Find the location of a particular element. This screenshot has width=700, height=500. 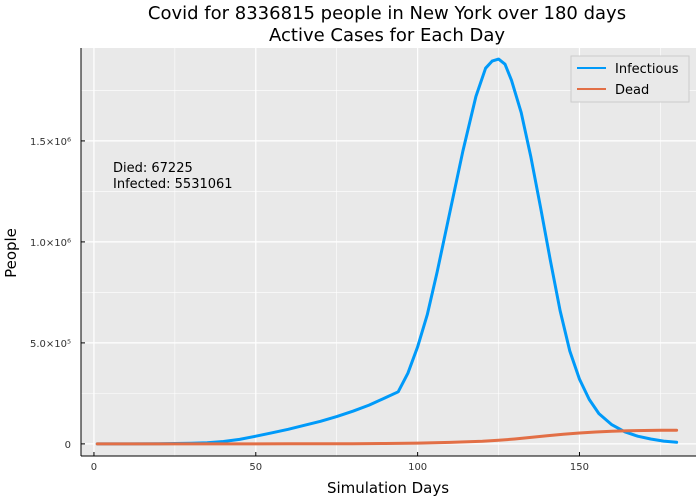

y-tick-label: 1.0×10⁶ is located at coordinates (50, 243).